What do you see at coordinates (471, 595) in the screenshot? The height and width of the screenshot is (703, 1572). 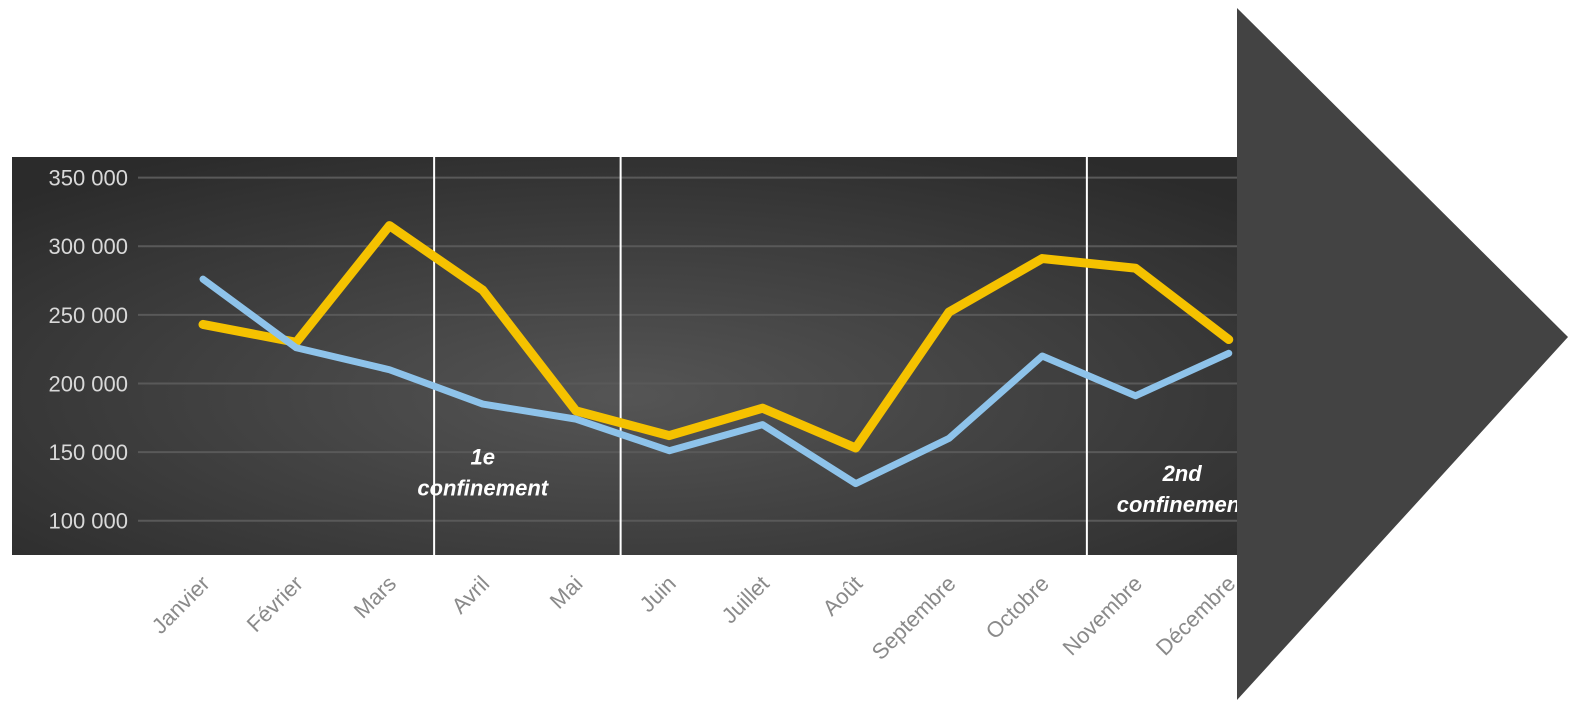 I see `x-tick-label: Avril` at bounding box center [471, 595].